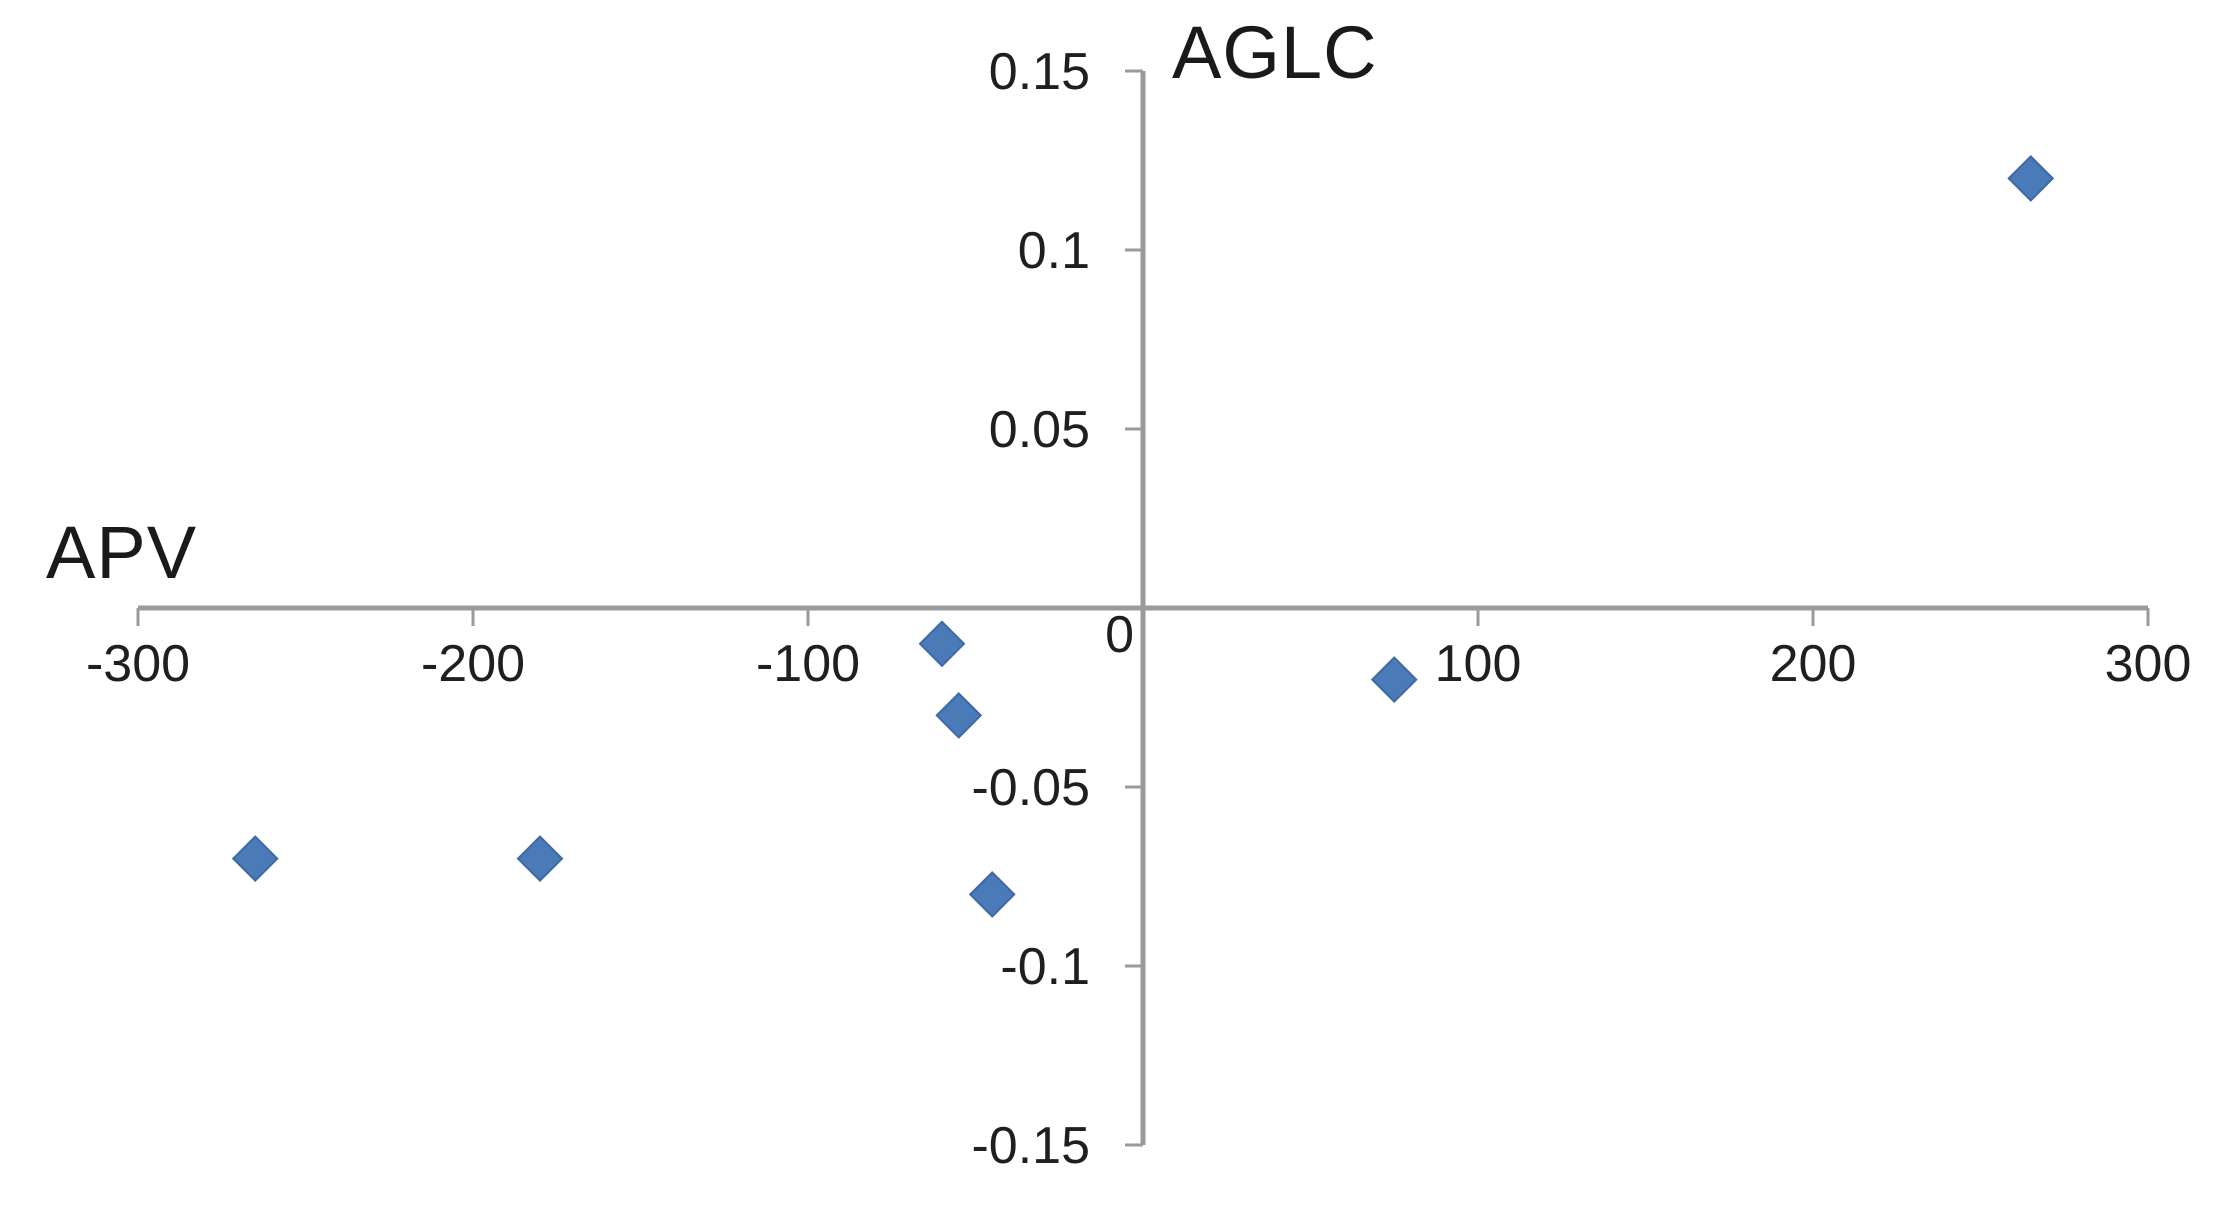  I want to click on x-tick-label: 200, so click(1813, 664).